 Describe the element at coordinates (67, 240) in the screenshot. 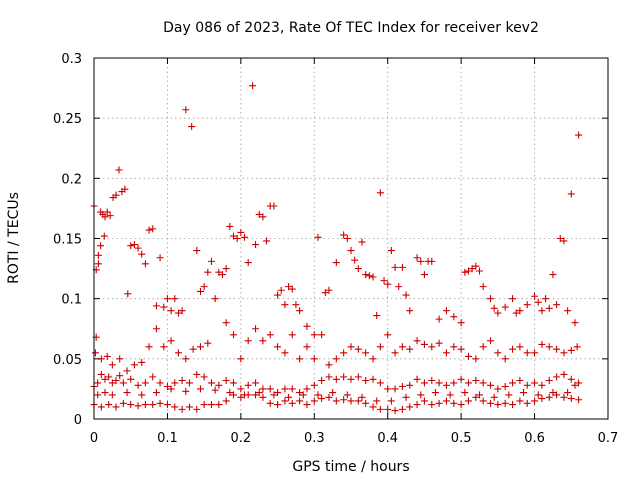

I see `y-axis-tick-labels: 0 0.05 0.1 0.15 0.2 0.25 0.3` at that location.